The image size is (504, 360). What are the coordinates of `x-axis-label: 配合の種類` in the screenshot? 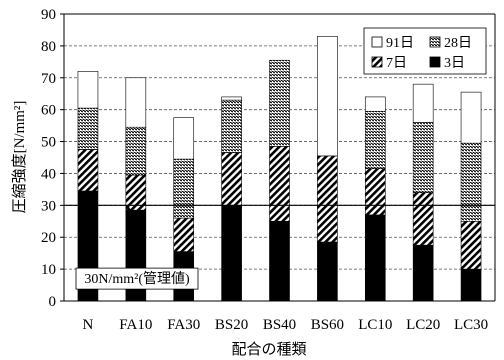 It's located at (268, 349).